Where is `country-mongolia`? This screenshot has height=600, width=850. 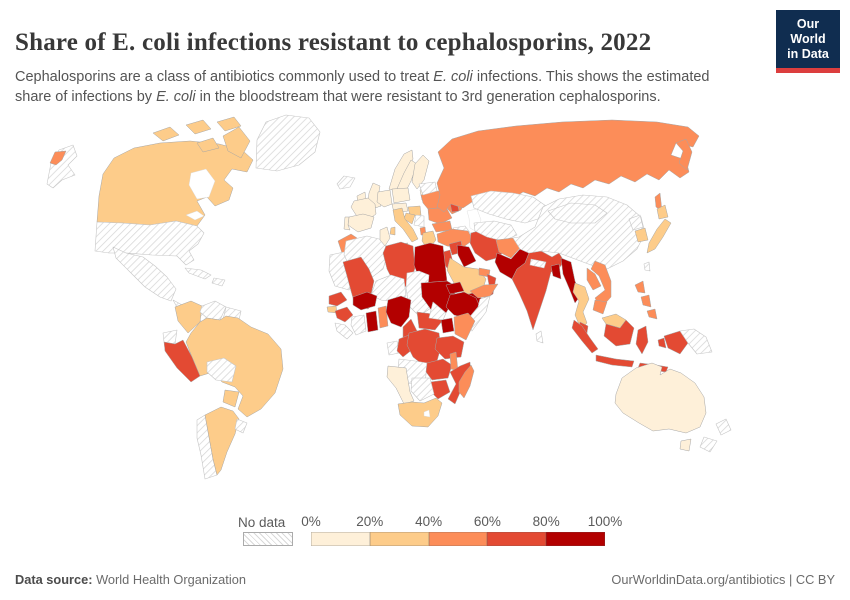
country-mongolia is located at coordinates (577, 213).